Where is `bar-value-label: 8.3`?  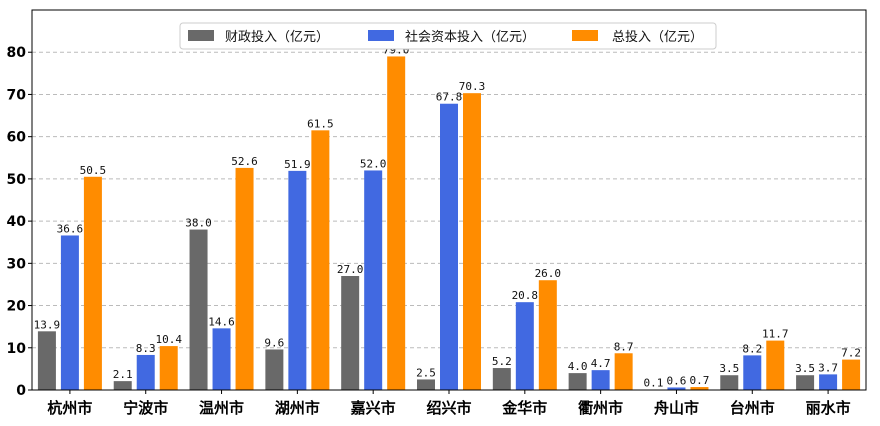 bar-value-label: 8.3 is located at coordinates (146, 348).